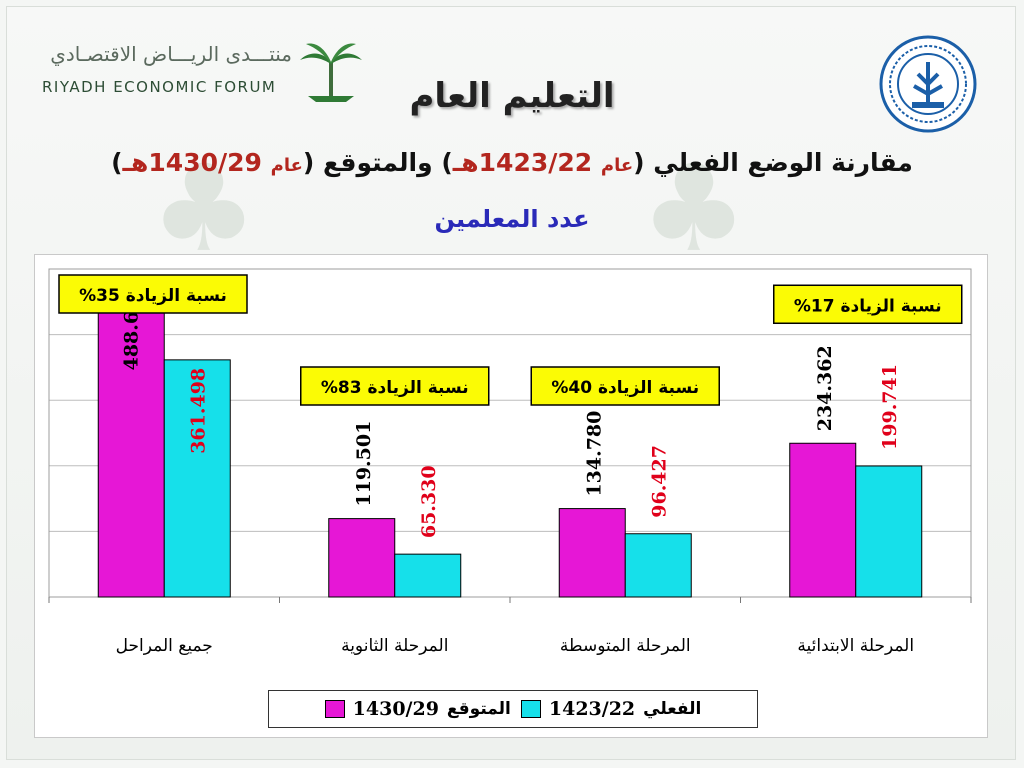 The width and height of the screenshot is (1024, 768). I want to click on legend-item-actual: الفعلي 1423/22, so click(611, 709).